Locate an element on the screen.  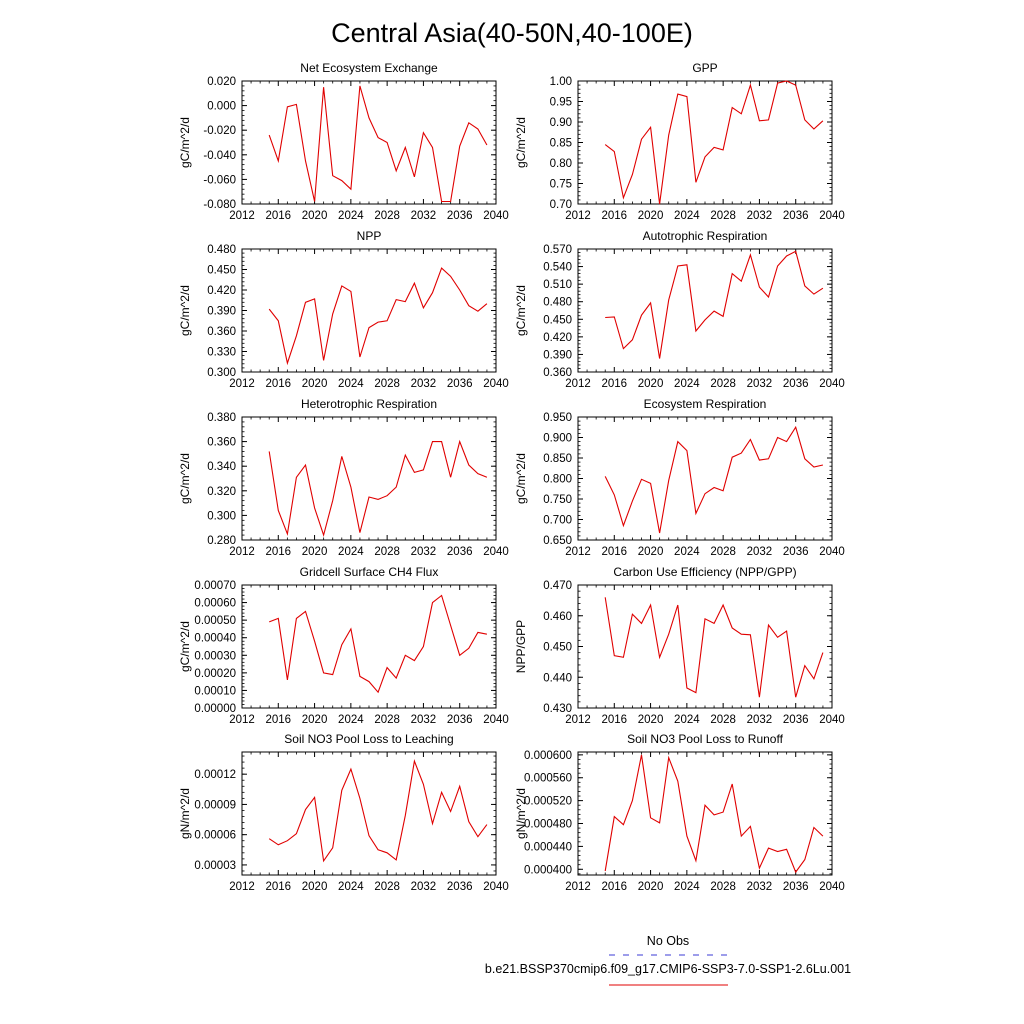
y-tick-label: 0.00009 is located at coordinates (215, 805).